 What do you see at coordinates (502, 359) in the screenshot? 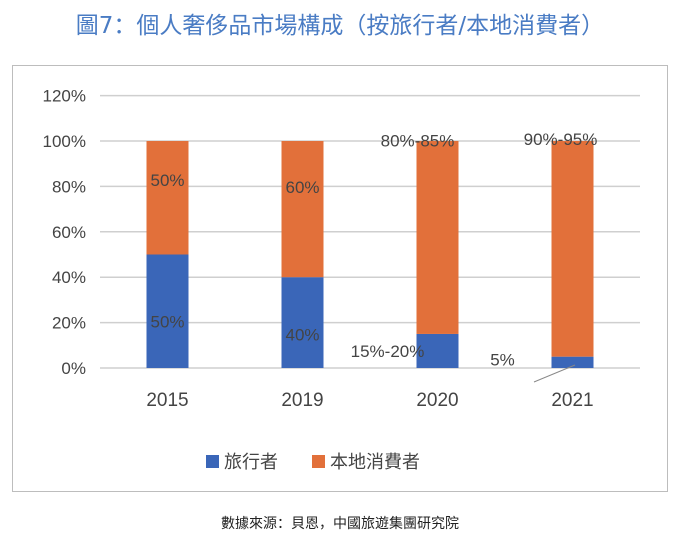
I see `data-label: 5%` at bounding box center [502, 359].